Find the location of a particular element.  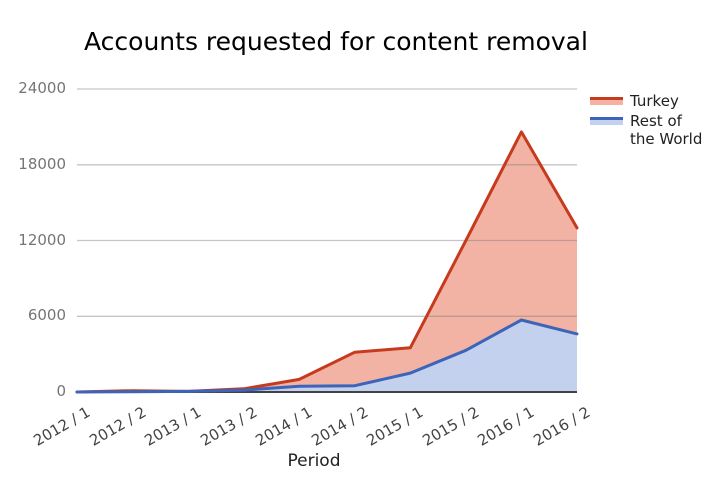

legend: Turkey Rest of the World is located at coordinates (653, 121).